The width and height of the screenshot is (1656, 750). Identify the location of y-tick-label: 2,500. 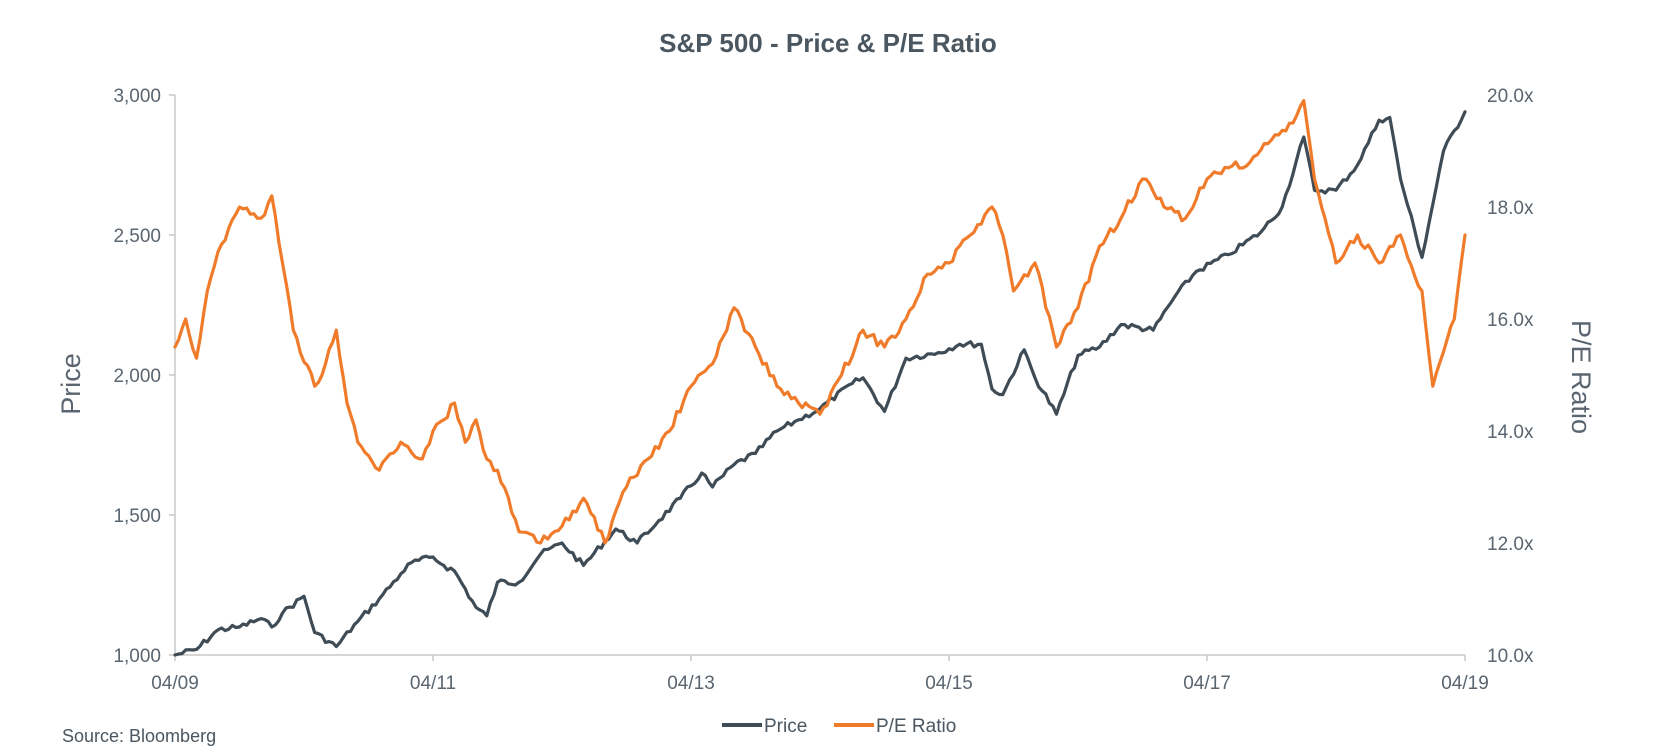
(137, 236).